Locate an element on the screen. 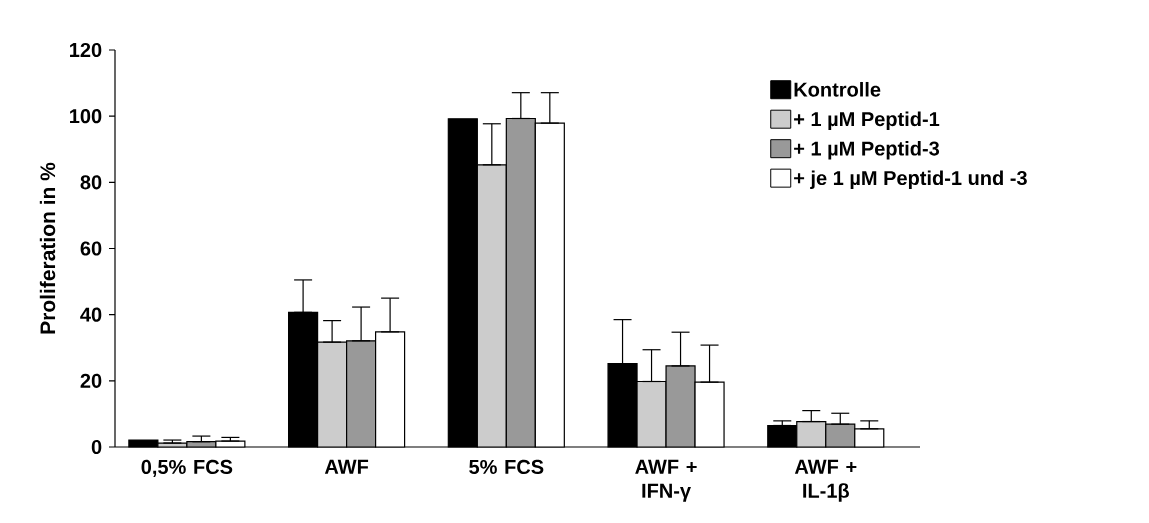 This screenshot has height=523, width=1149. legend-label: + 1 µM Peptid-3 is located at coordinates (867, 150).